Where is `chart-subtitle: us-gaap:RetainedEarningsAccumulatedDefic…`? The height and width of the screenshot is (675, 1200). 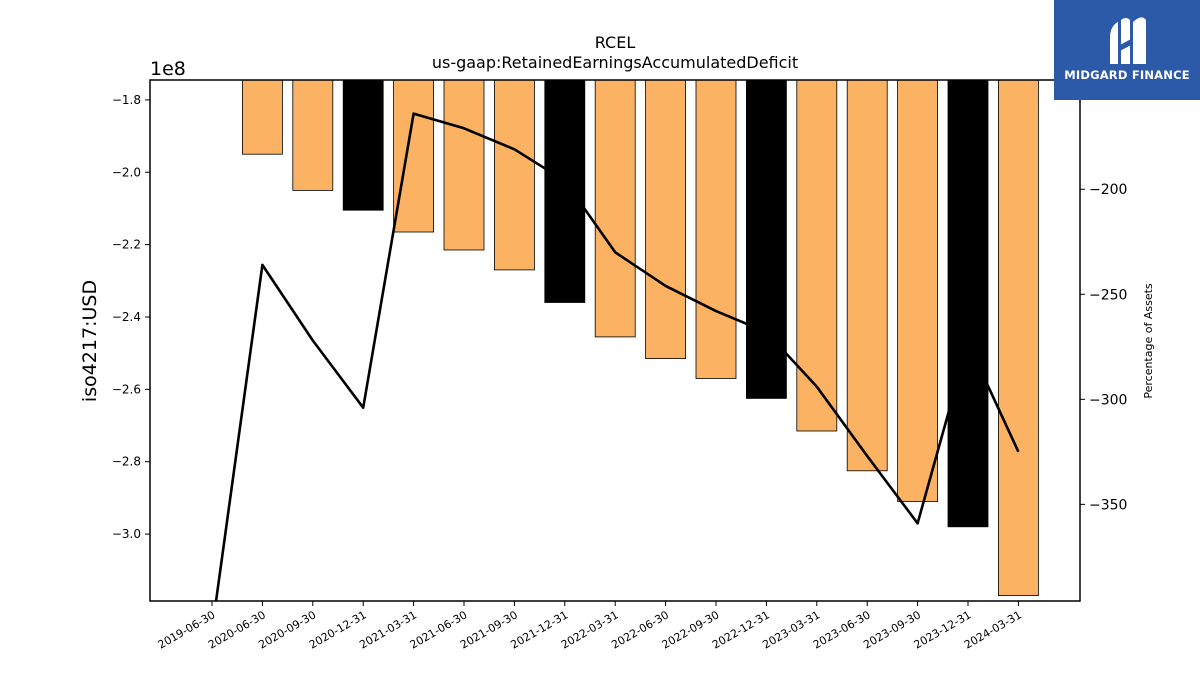
chart-subtitle: us-gaap:RetainedEarningsAccumulatedDefic… is located at coordinates (615, 62).